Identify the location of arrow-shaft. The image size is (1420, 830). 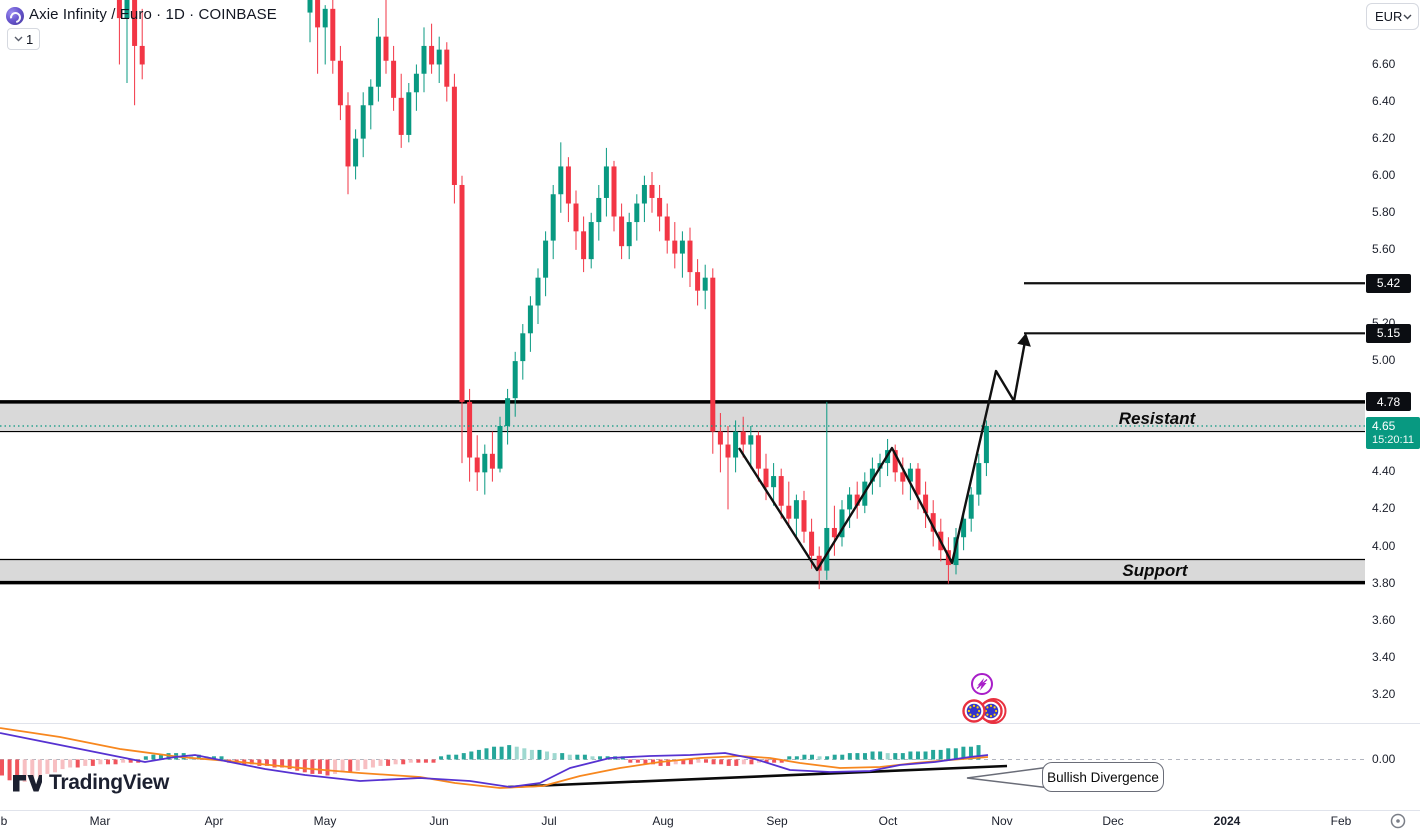
(1020, 368).